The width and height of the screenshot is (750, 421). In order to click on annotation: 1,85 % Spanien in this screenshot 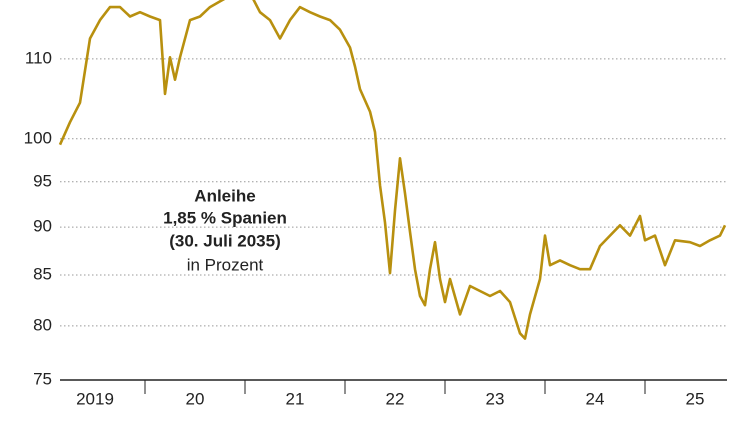, I will do `click(225, 217)`.